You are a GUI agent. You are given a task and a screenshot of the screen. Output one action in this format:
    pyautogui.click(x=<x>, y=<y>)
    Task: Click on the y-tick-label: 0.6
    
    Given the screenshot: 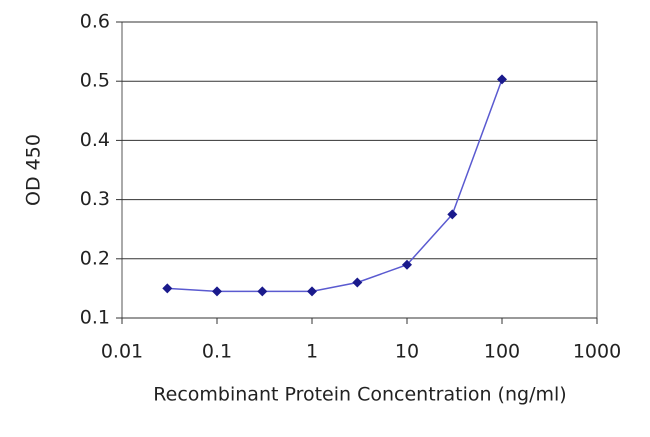 What is the action you would take?
    pyautogui.click(x=95, y=22)
    